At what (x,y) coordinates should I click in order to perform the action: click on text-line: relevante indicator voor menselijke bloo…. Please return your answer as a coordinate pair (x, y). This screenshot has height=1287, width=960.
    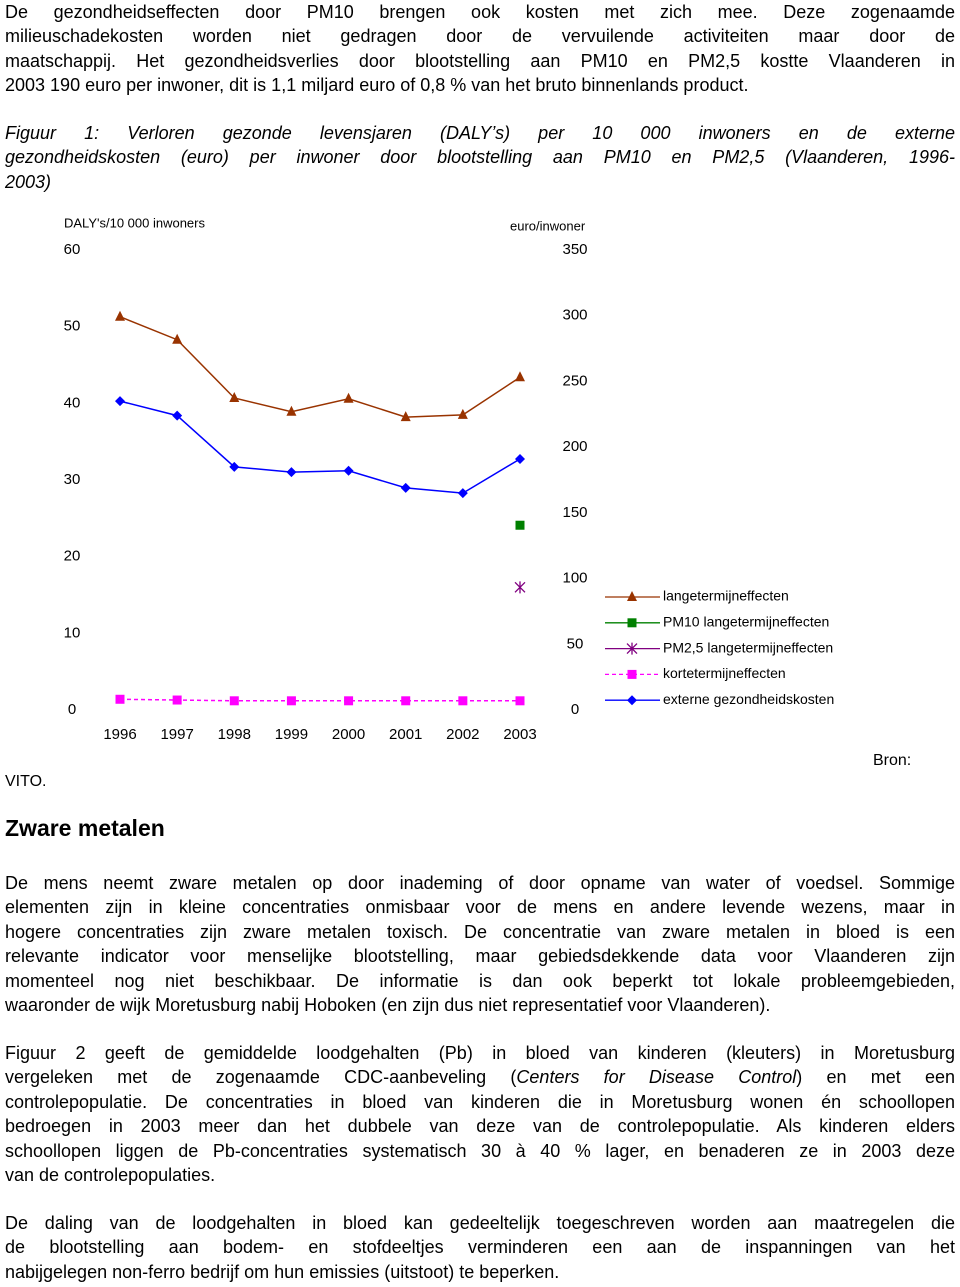
    Looking at the image, I should click on (480, 956).